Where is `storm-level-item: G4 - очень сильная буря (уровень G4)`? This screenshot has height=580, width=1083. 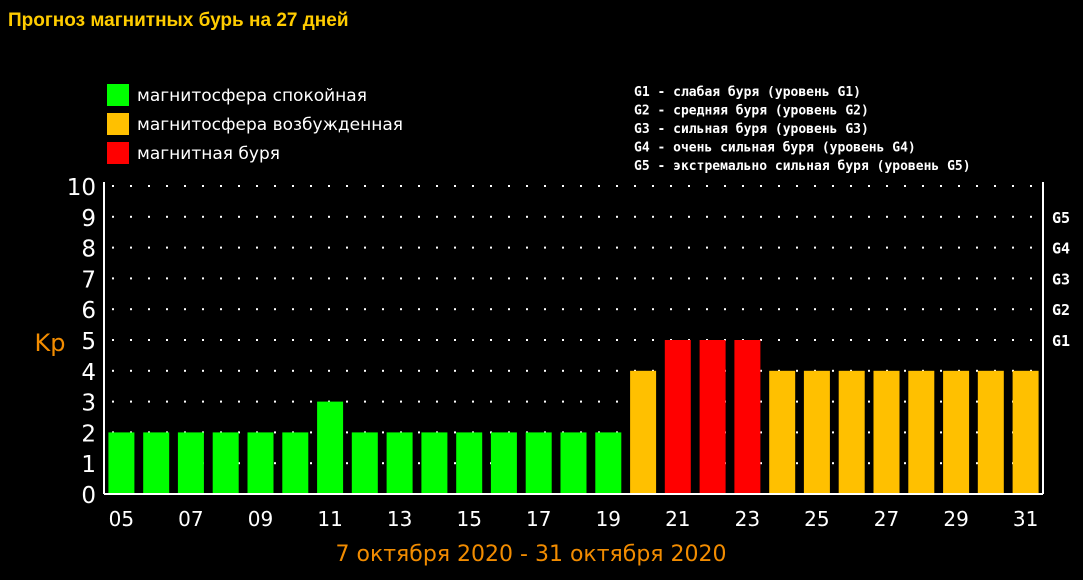 storm-level-item: G4 - очень сильная буря (уровень G4) is located at coordinates (775, 148).